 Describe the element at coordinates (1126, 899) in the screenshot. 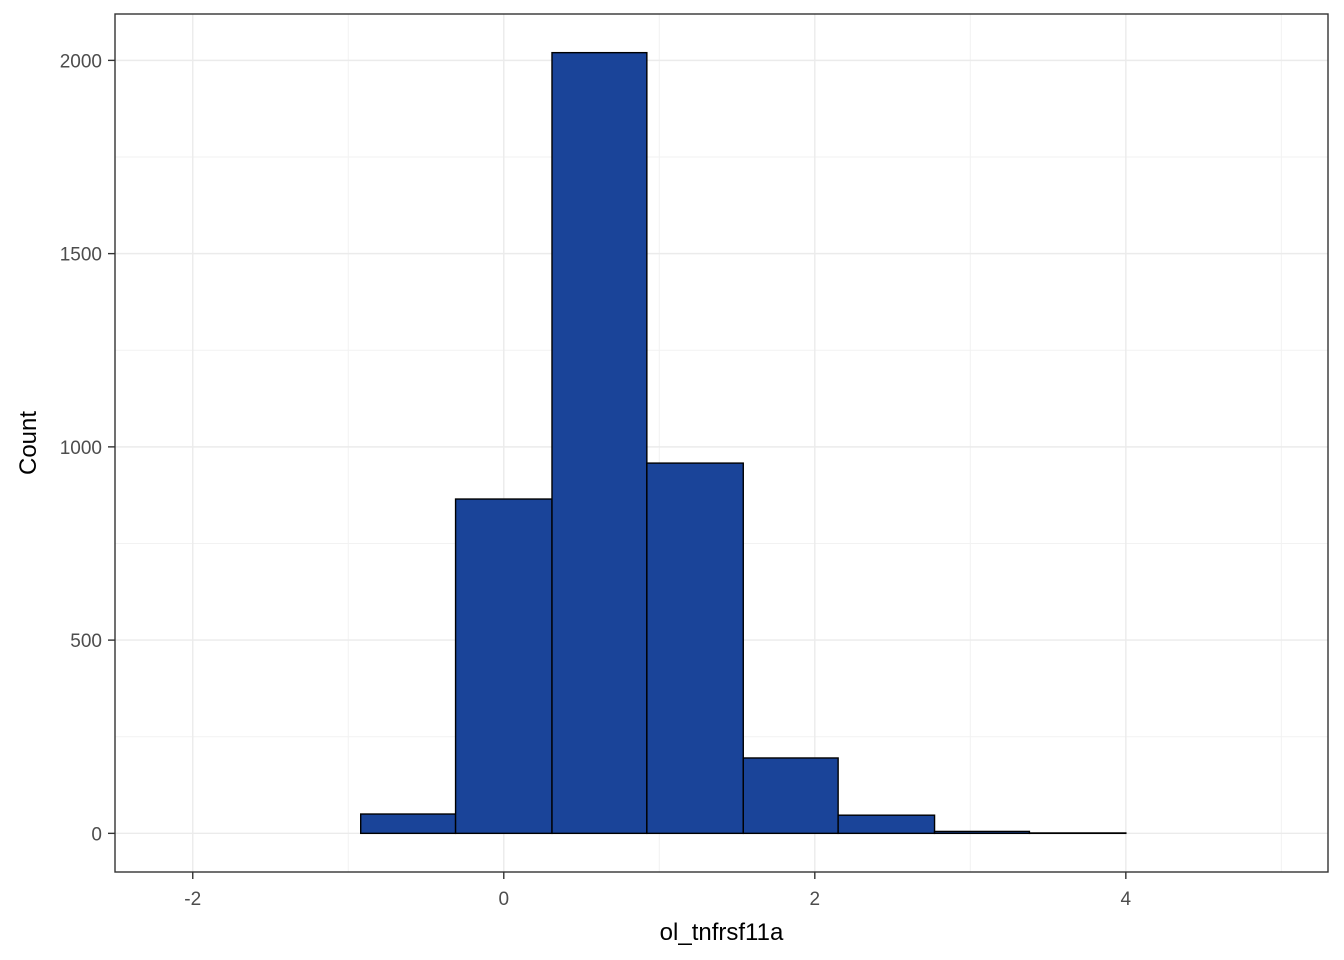

I see `x-tick-label: 4` at that location.